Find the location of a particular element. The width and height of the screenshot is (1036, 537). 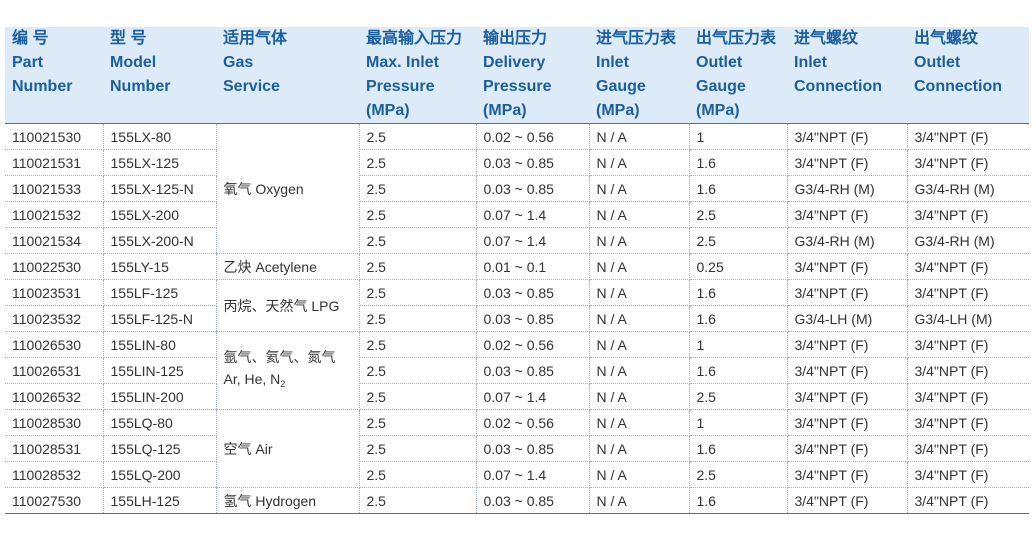

gas-label: 空气 Air is located at coordinates (248, 448).